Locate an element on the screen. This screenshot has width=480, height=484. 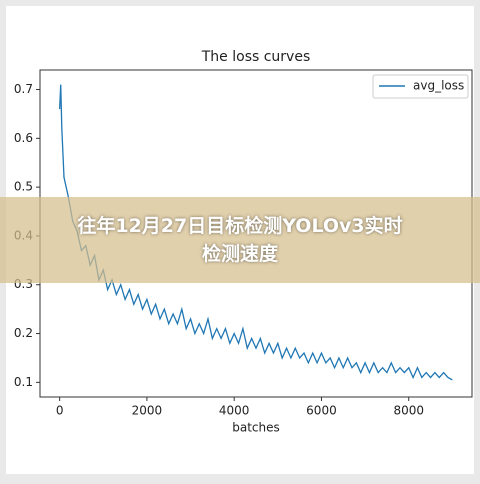
legend-box is located at coordinates (420, 86).